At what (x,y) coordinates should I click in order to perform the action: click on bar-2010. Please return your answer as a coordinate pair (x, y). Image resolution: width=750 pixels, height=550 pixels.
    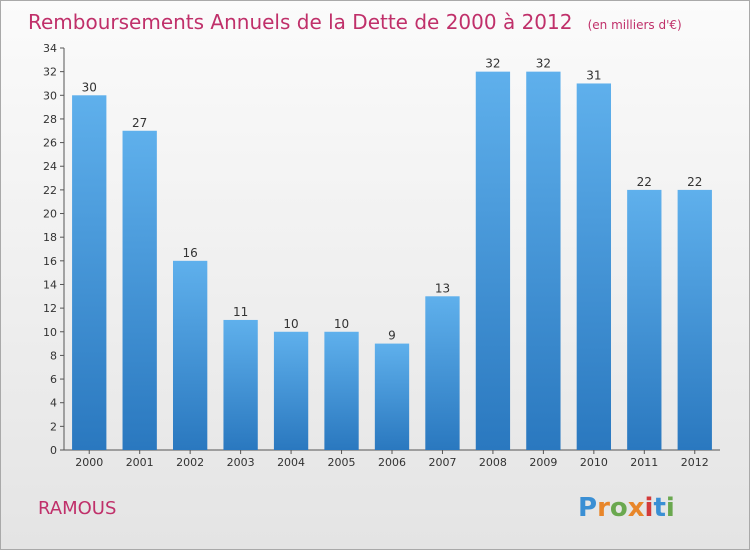
    Looking at the image, I should click on (594, 267).